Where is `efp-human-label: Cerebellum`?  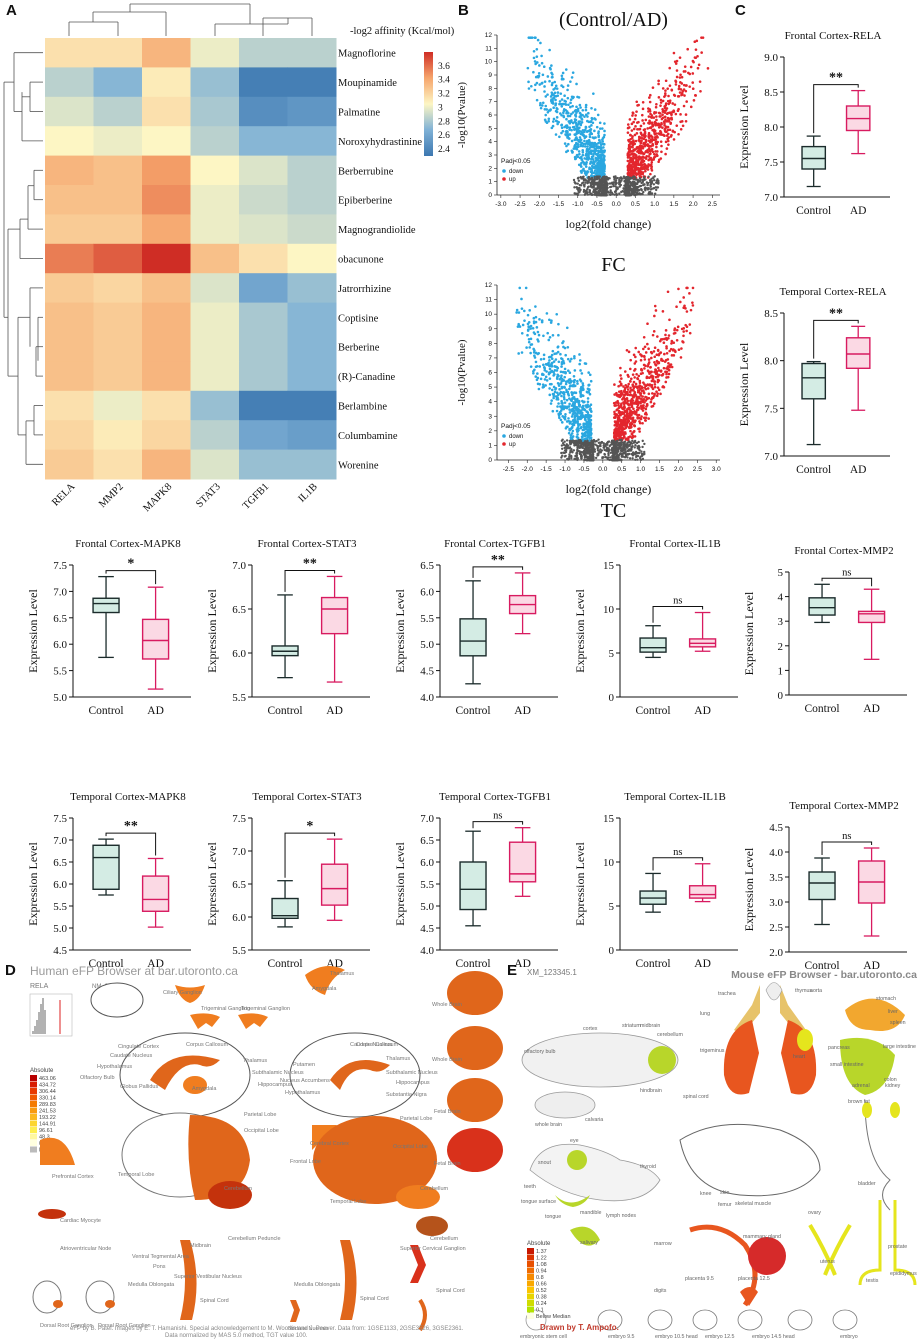
efp-human-label: Cerebellum is located at coordinates (238, 1189).